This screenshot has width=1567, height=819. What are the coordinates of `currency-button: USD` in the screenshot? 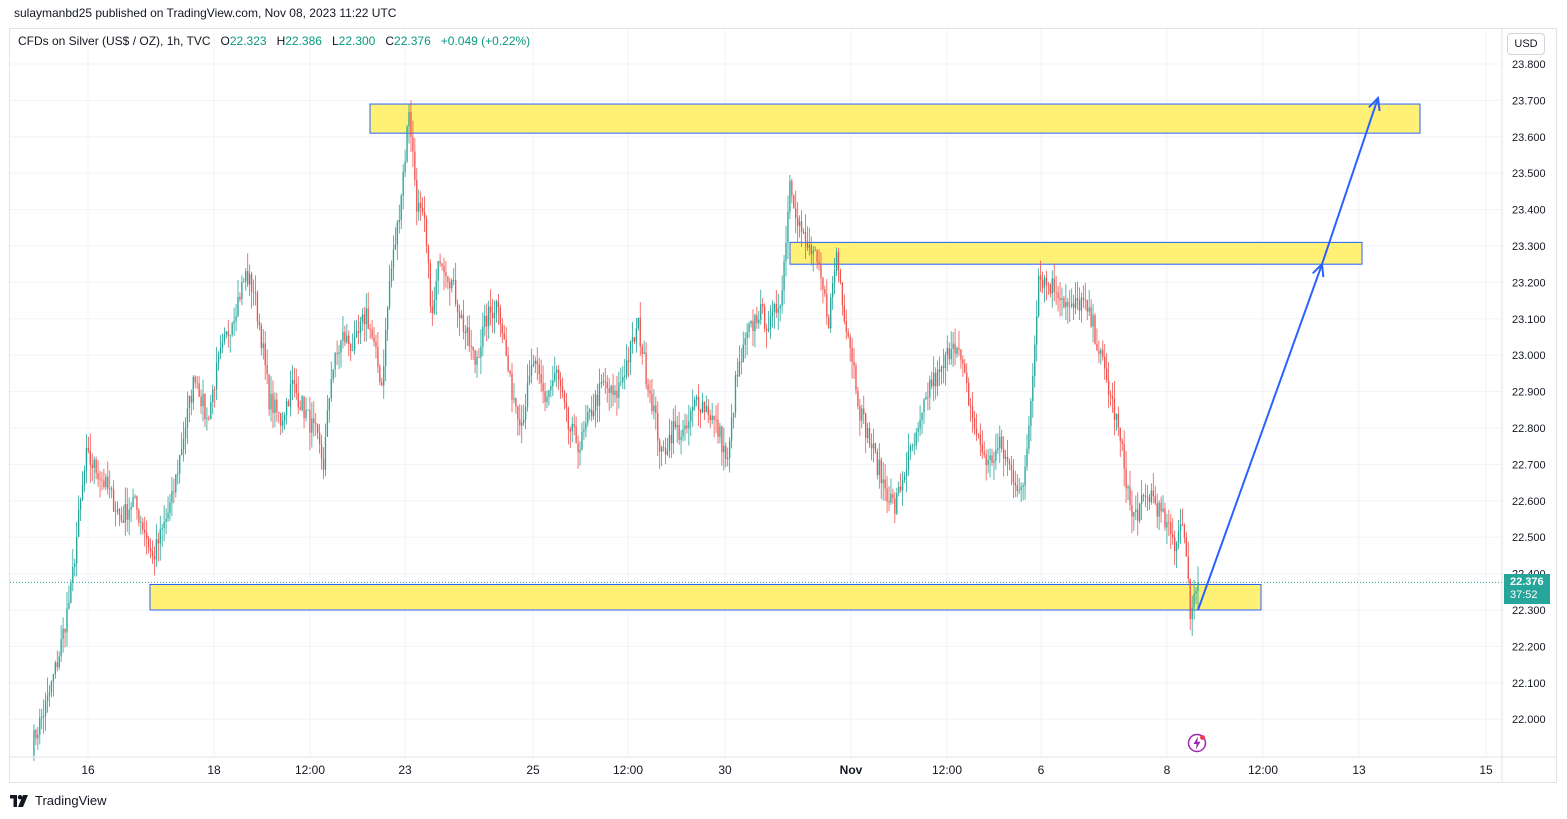 It's located at (1526, 44).